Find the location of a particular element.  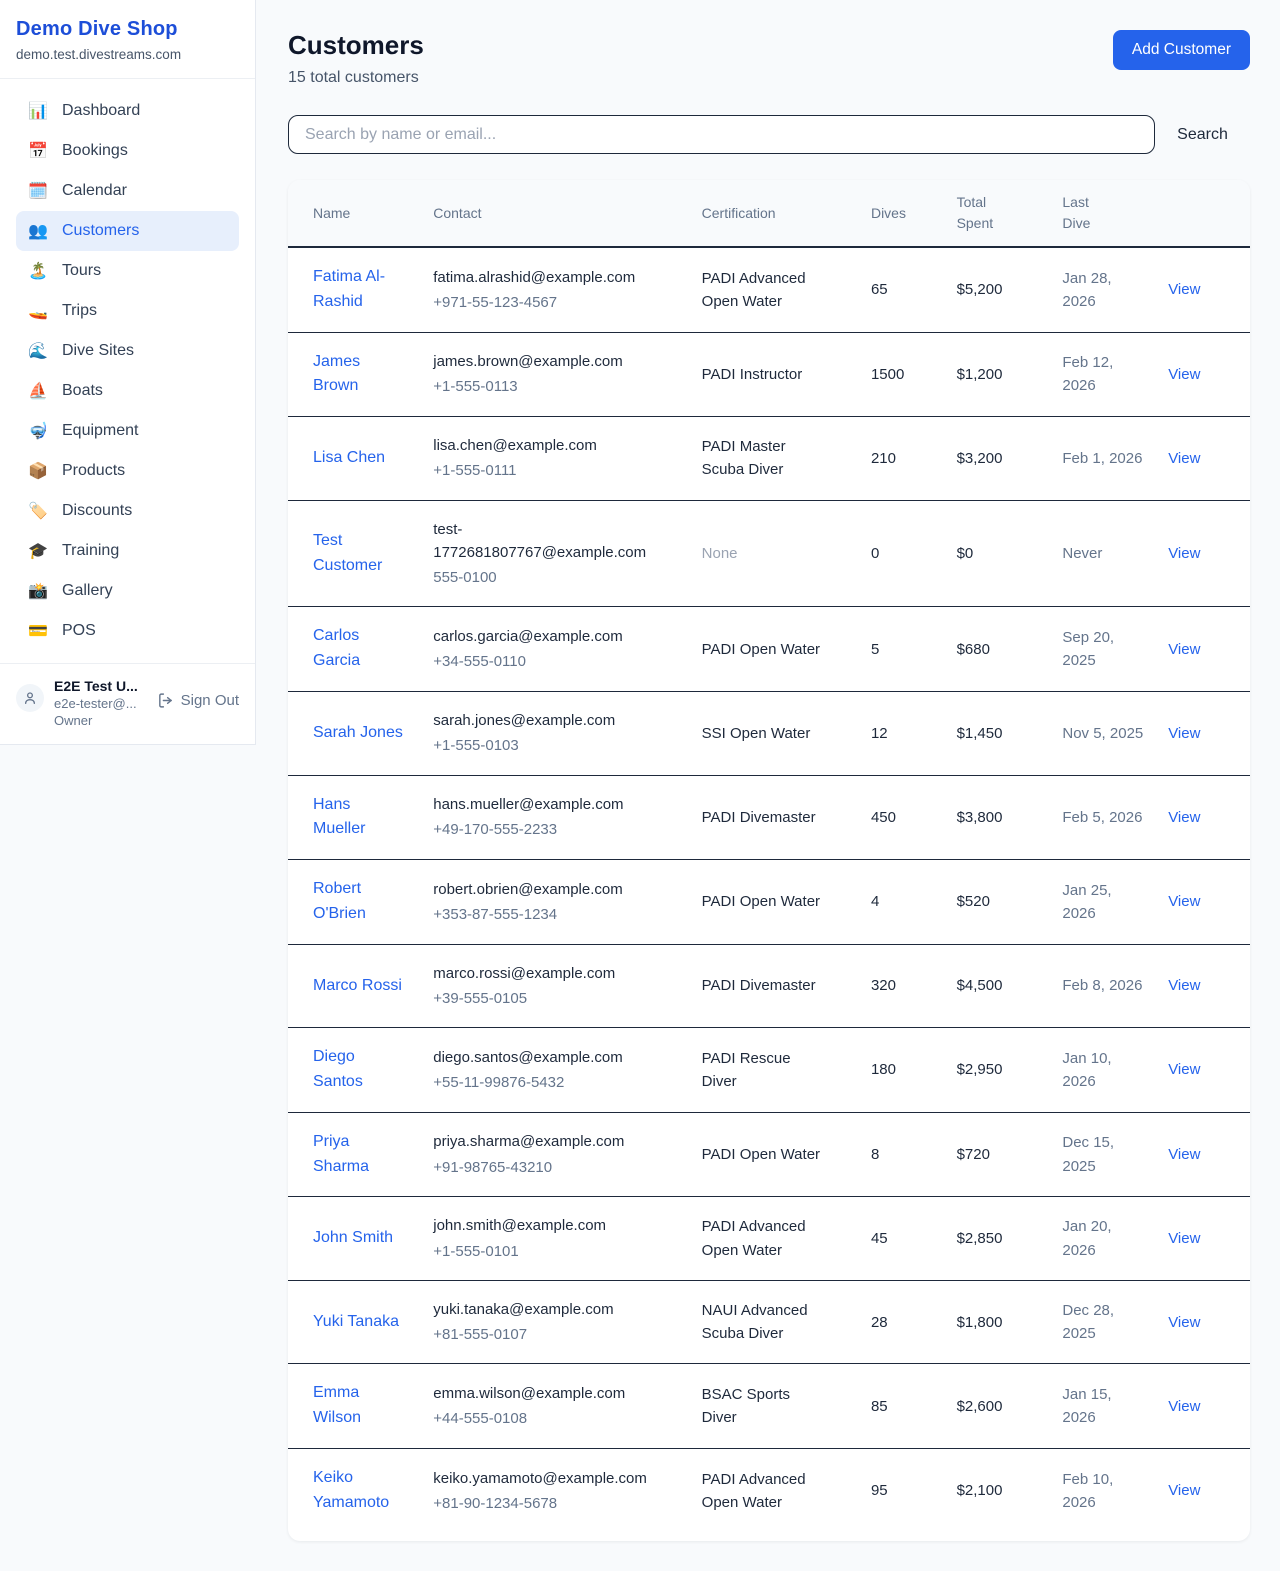

customer-dives: 45 is located at coordinates (913, 1238).